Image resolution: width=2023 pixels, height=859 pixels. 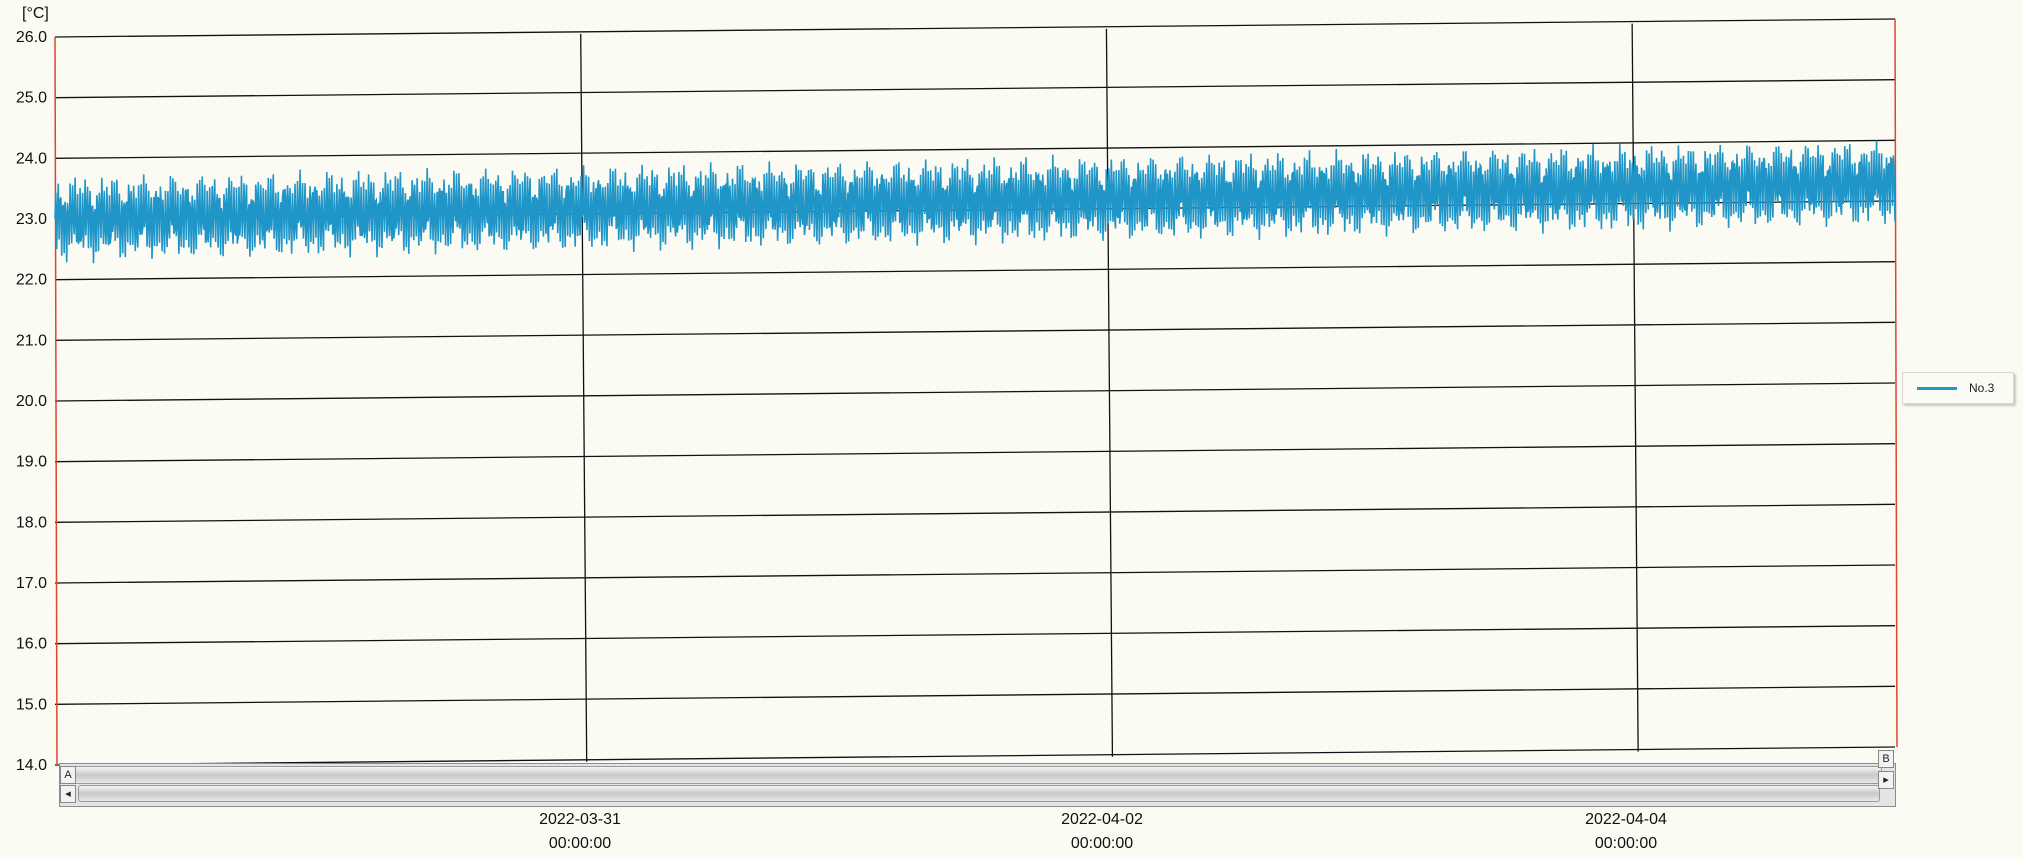 I want to click on y-tick-label: 14.0, so click(x=31, y=765).